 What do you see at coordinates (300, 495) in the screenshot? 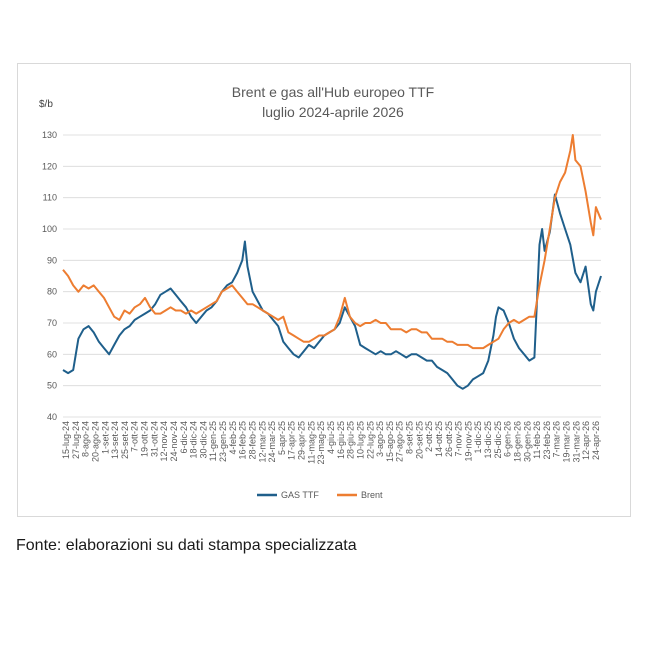
I see `legend-label: GAS TTF` at bounding box center [300, 495].